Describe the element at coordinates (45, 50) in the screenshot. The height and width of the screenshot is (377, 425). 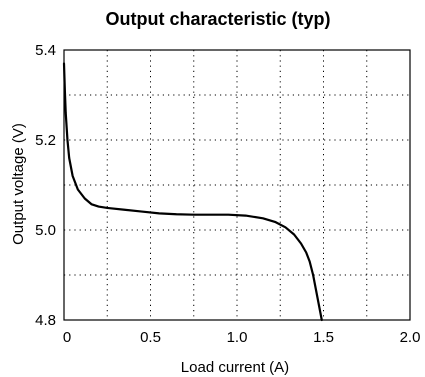
I see `y-tick-label: 5.4` at that location.